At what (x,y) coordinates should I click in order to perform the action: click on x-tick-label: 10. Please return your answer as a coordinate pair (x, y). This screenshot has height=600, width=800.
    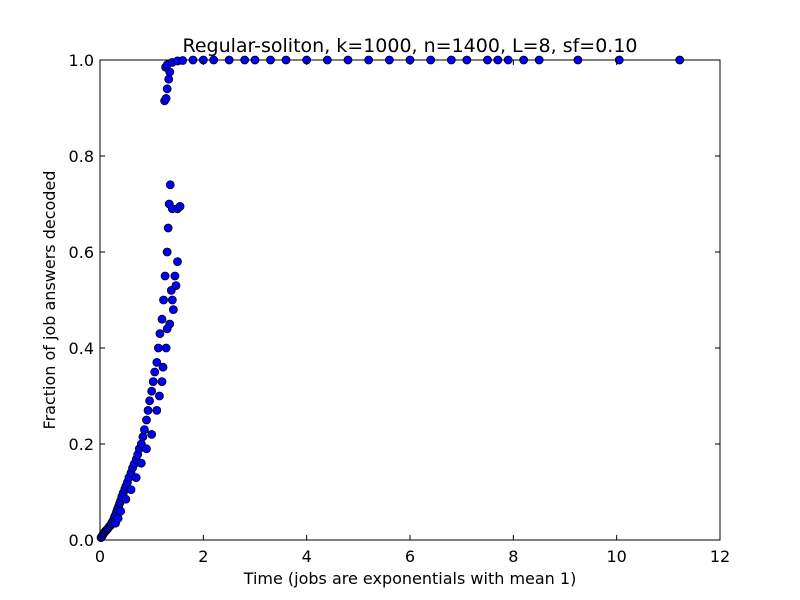
    Looking at the image, I should click on (616, 556).